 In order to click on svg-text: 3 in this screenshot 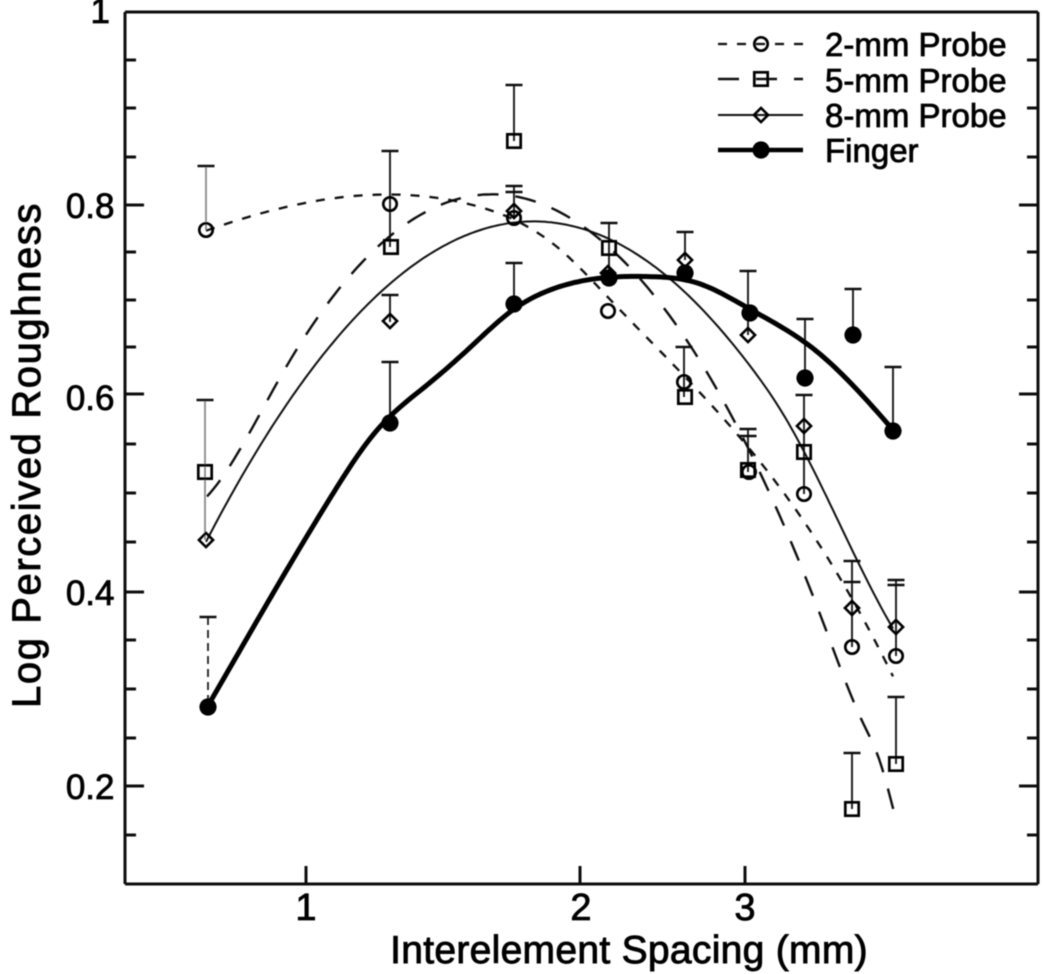, I will do `click(744, 908)`.